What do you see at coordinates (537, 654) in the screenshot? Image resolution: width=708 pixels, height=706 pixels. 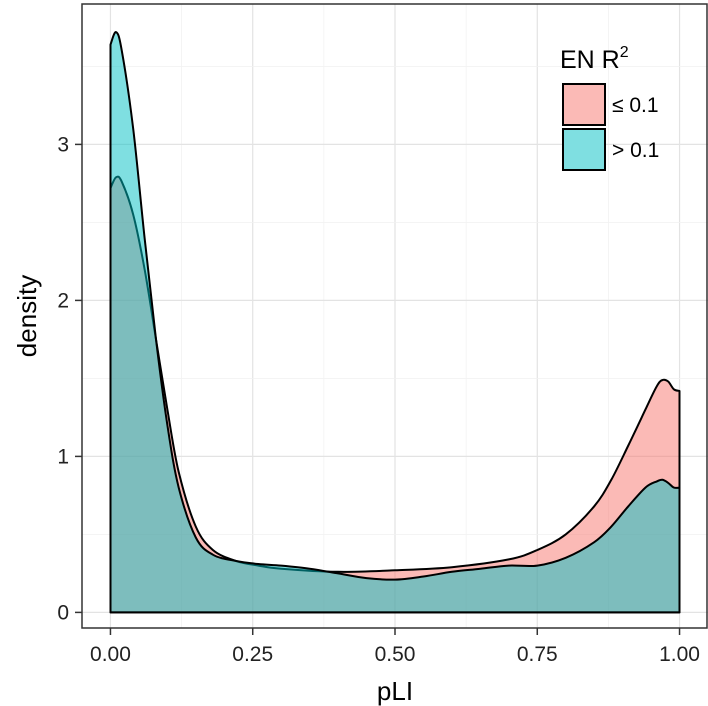 I see `x-tick-label: 0.75` at bounding box center [537, 654].